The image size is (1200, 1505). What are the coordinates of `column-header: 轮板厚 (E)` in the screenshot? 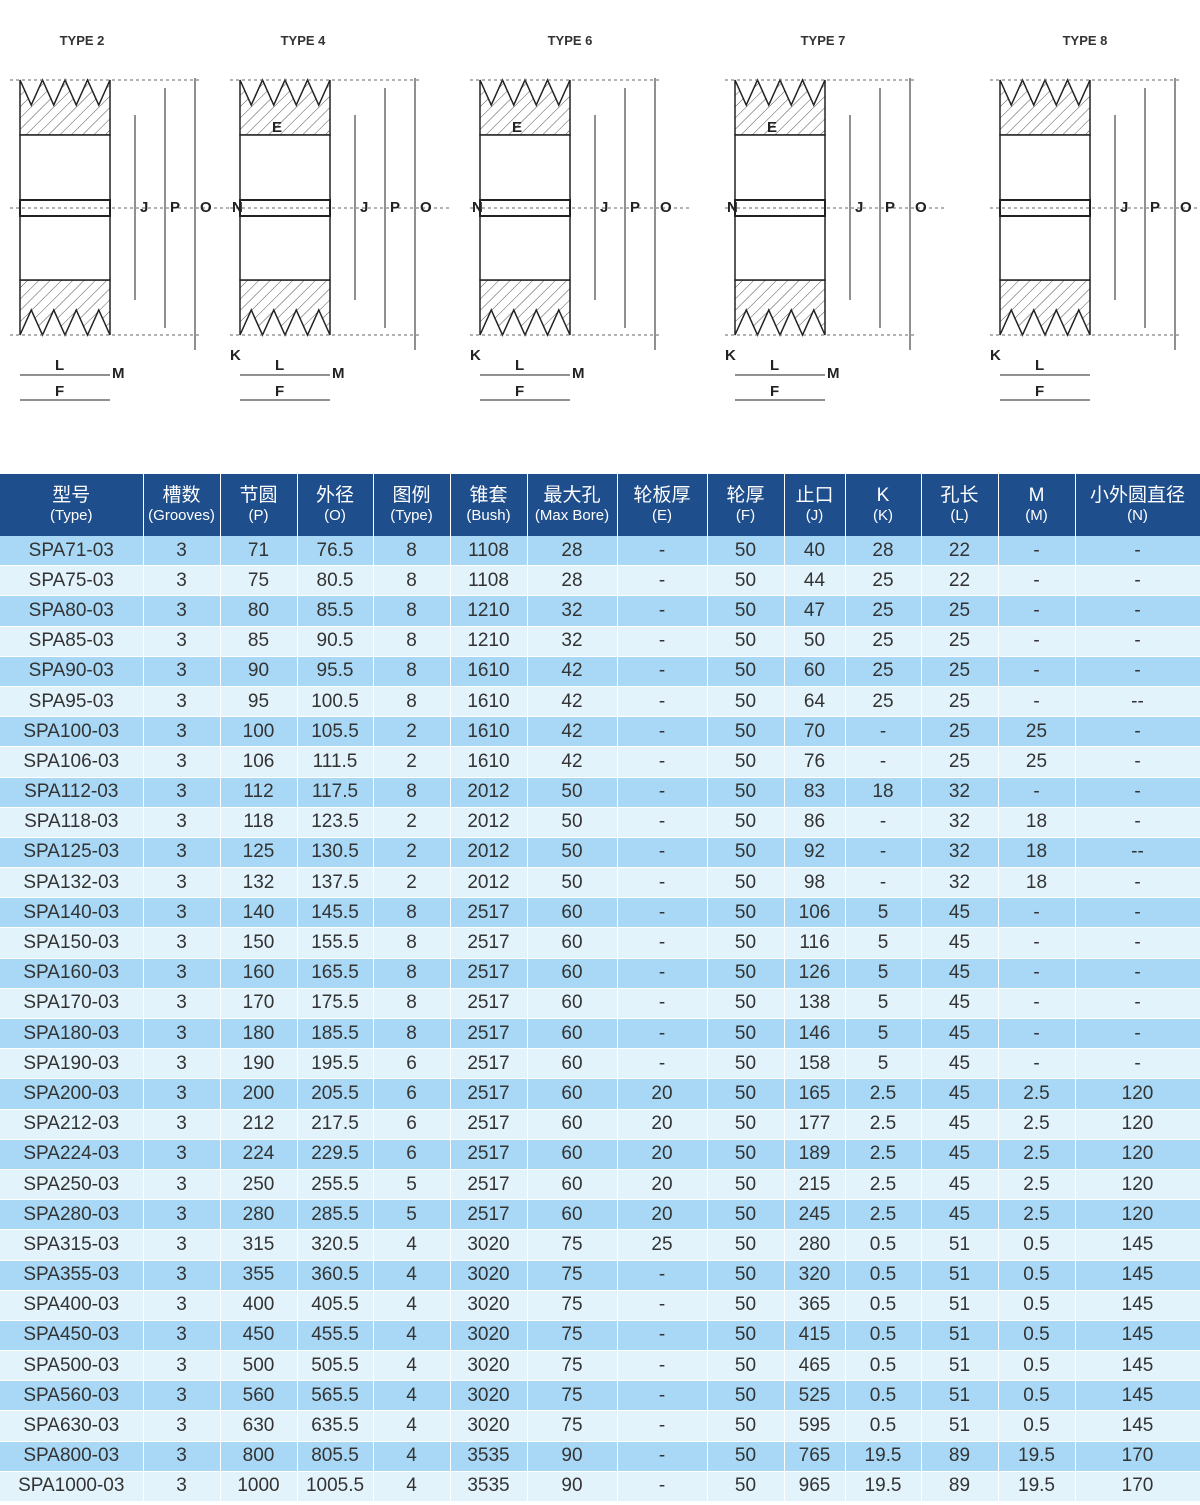 It's located at (662, 505).